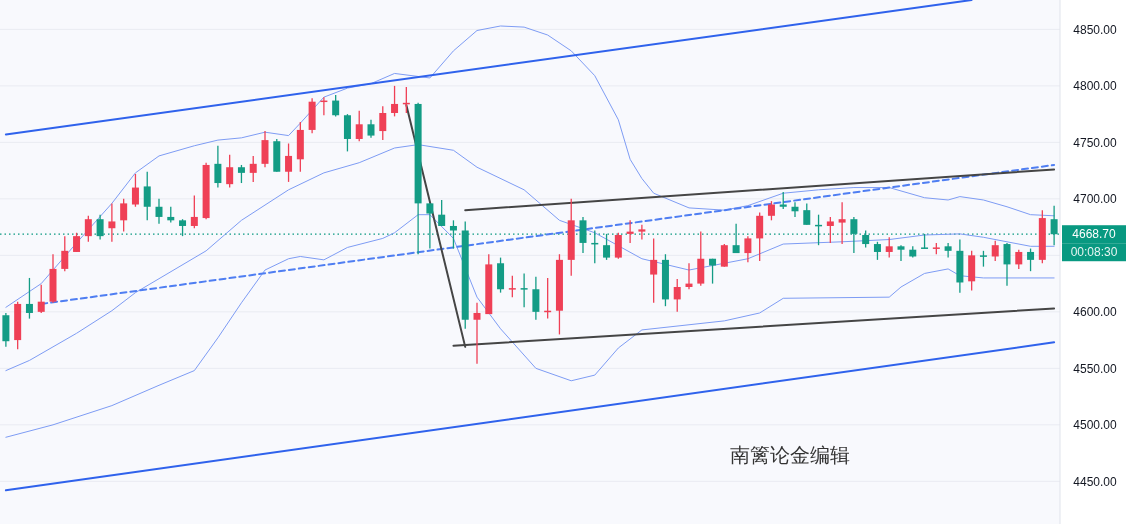  I want to click on y-tick-label: 4750.00, so click(1095, 142).